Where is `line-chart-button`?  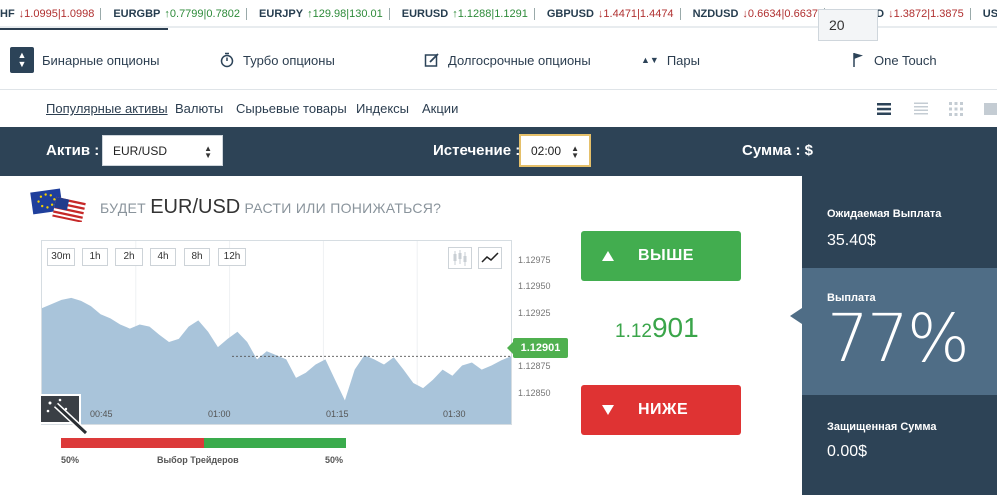 line-chart-button is located at coordinates (490, 258).